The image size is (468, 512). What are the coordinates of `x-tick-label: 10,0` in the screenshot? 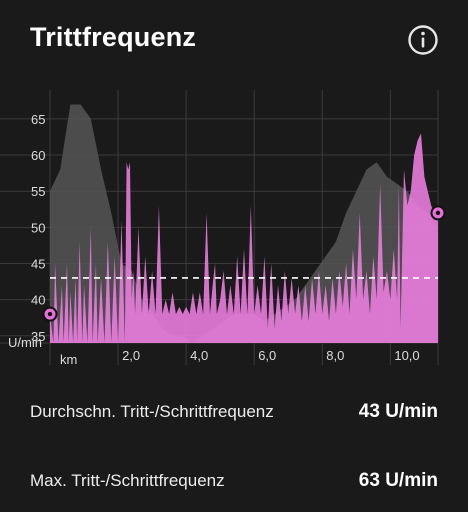 It's located at (406, 355).